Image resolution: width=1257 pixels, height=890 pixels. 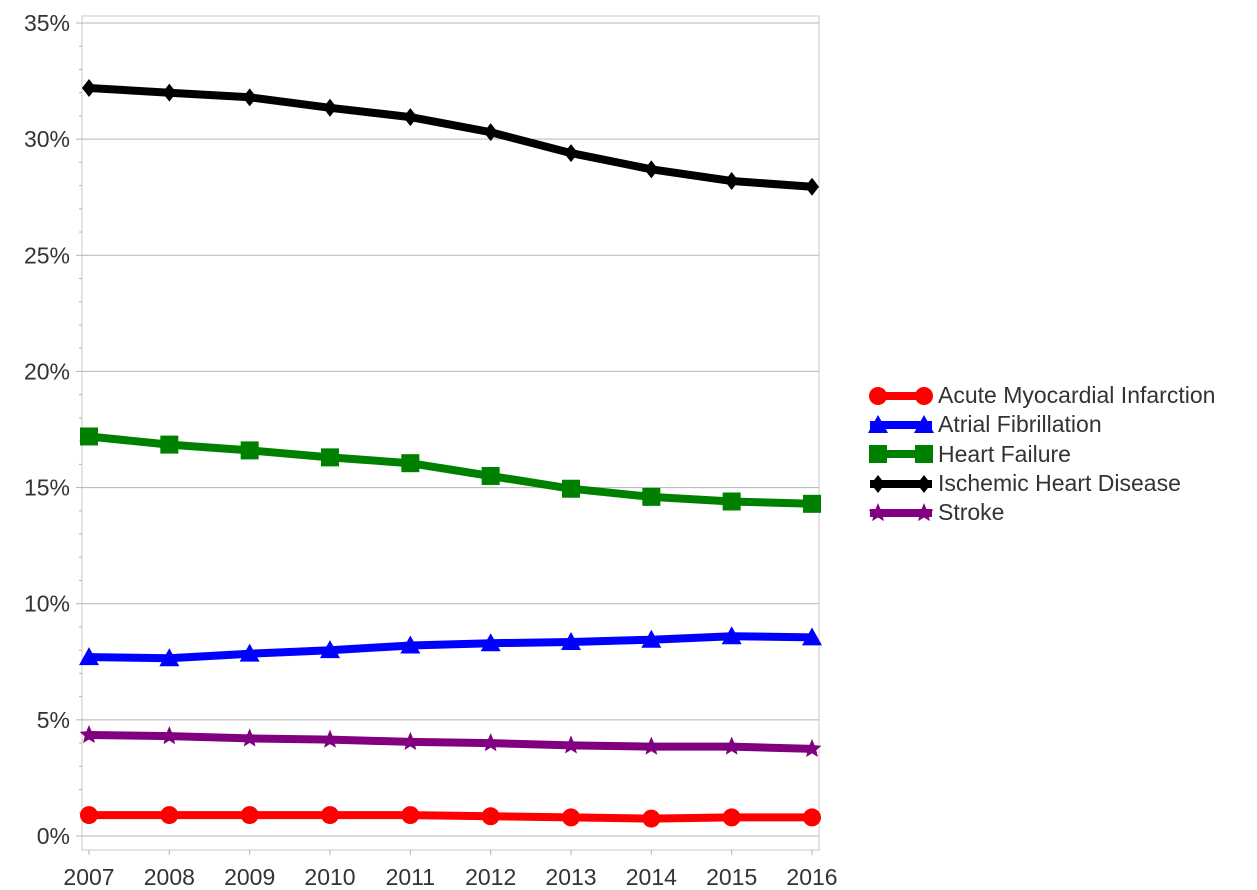 What do you see at coordinates (571, 153) in the screenshot?
I see `data-point-ischemic-heart-disease-2013` at bounding box center [571, 153].